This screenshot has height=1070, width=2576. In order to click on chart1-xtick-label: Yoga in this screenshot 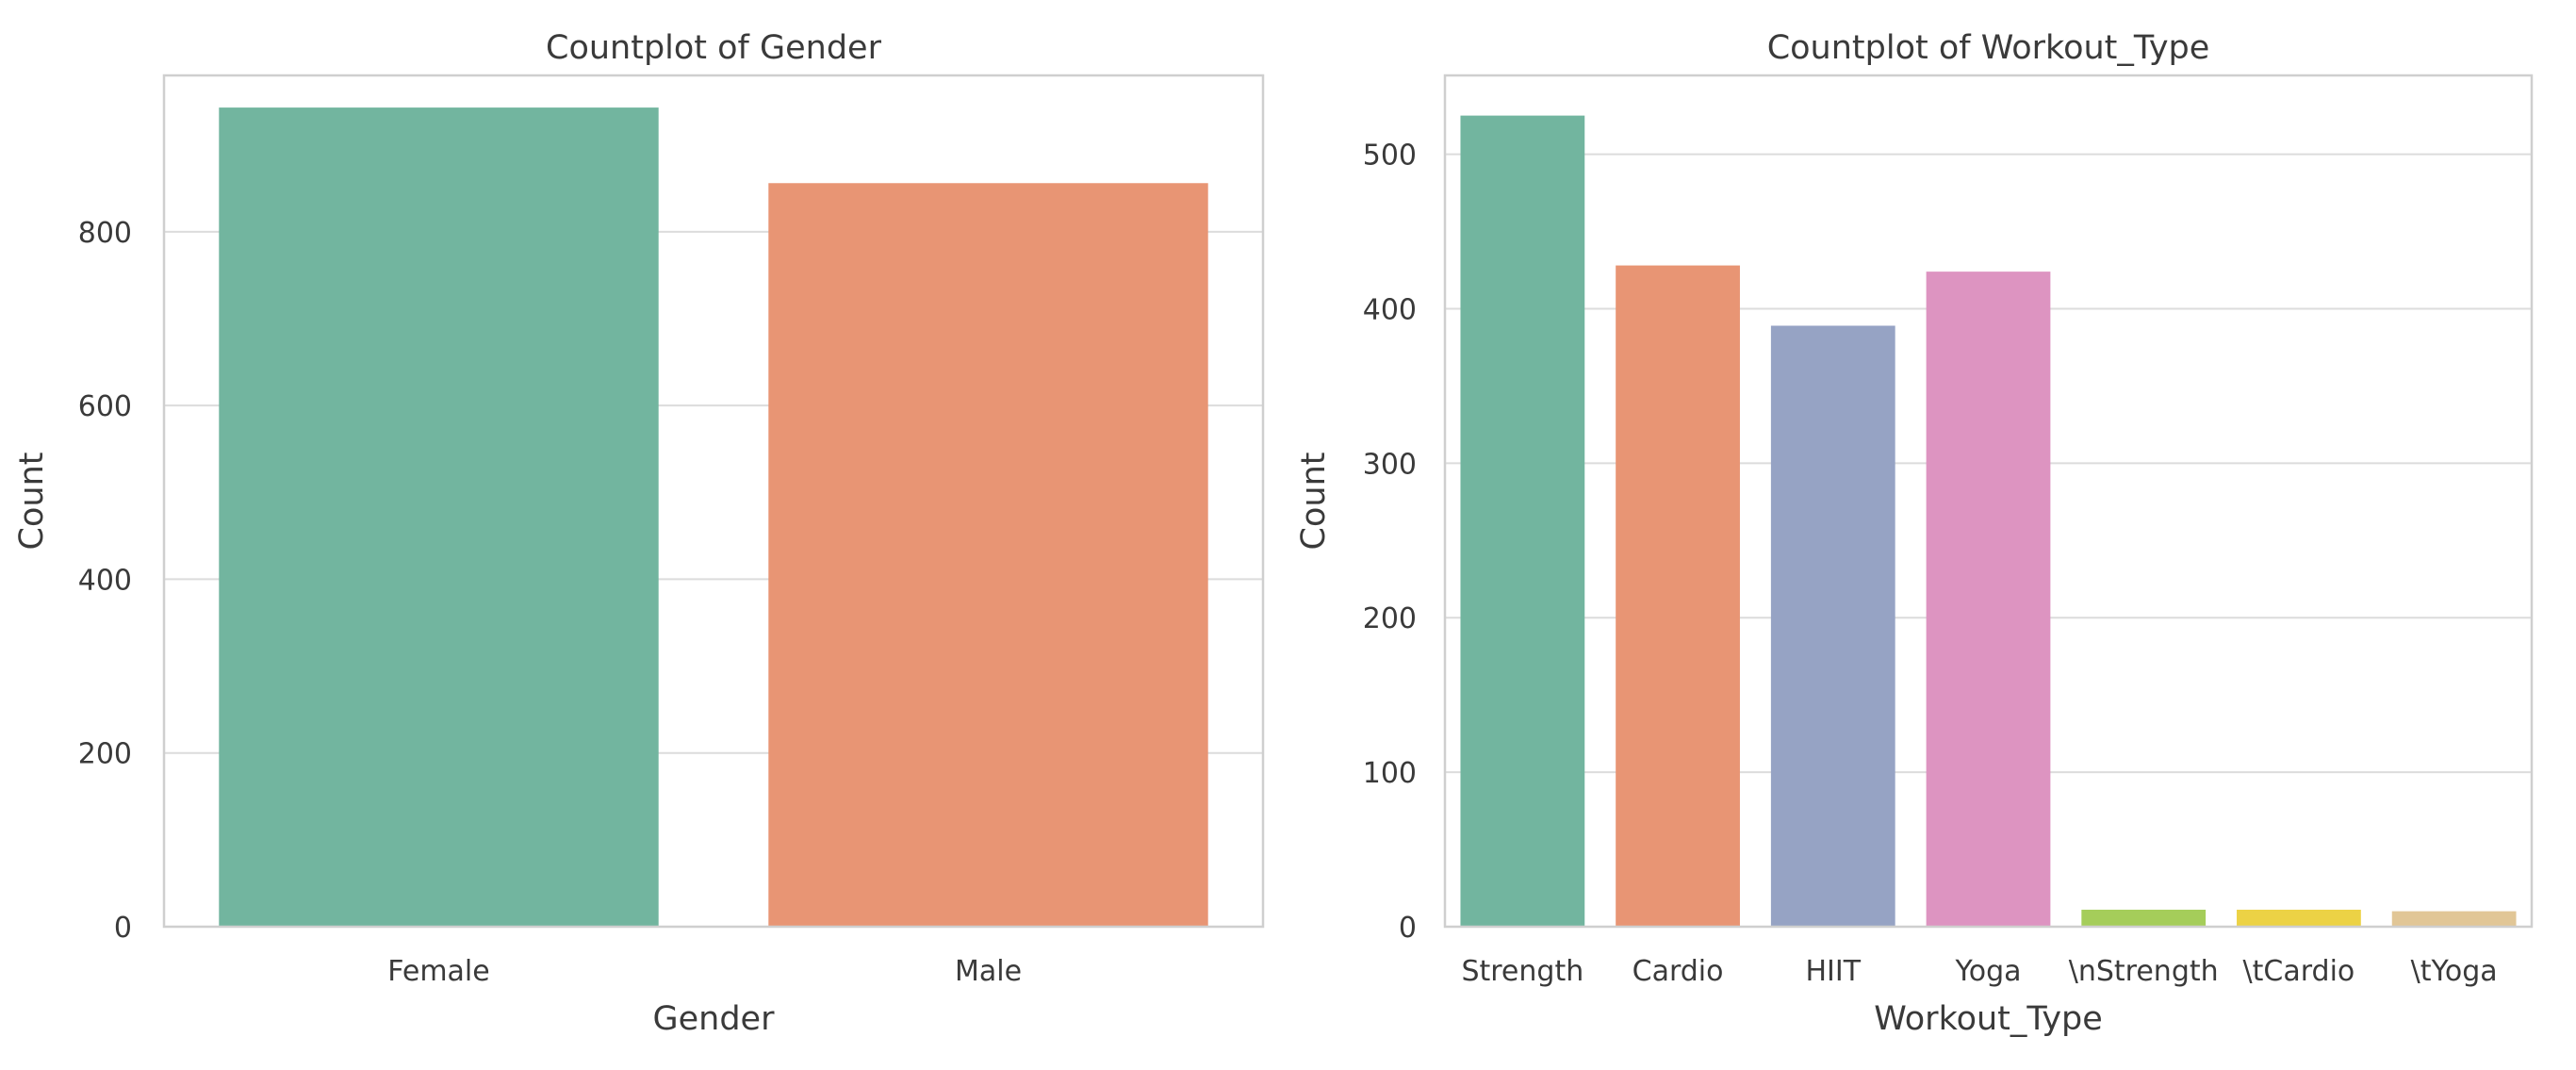, I will do `click(1987, 972)`.